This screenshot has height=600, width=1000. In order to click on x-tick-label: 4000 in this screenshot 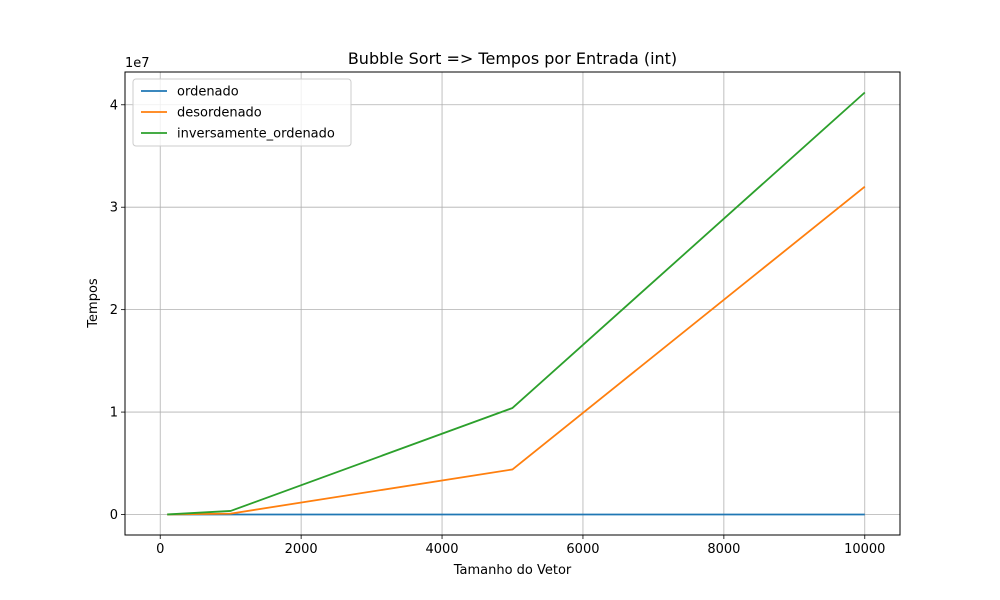, I will do `click(441, 549)`.